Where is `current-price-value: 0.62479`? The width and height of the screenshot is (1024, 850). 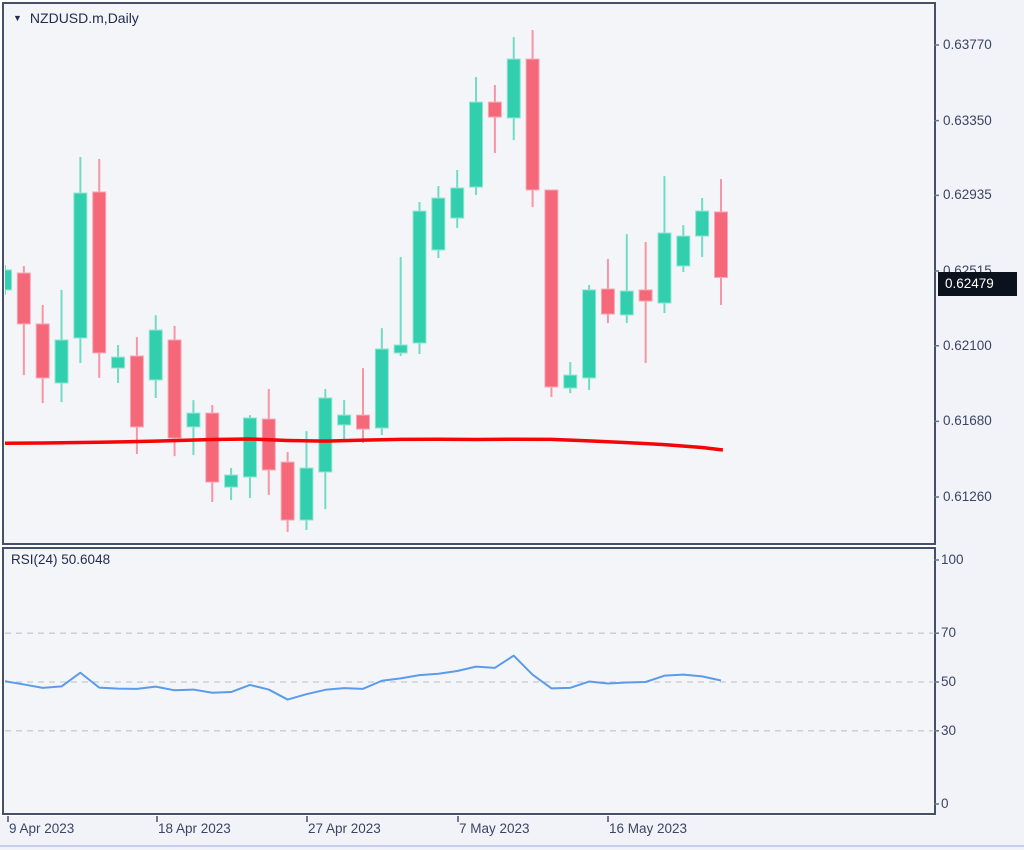
current-price-value: 0.62479 is located at coordinates (969, 283).